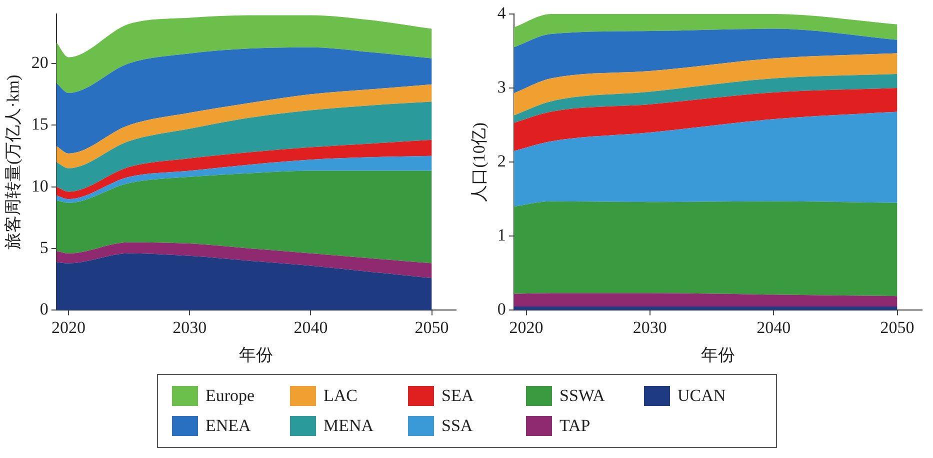  I want to click on legend-label: SEA, so click(458, 396).